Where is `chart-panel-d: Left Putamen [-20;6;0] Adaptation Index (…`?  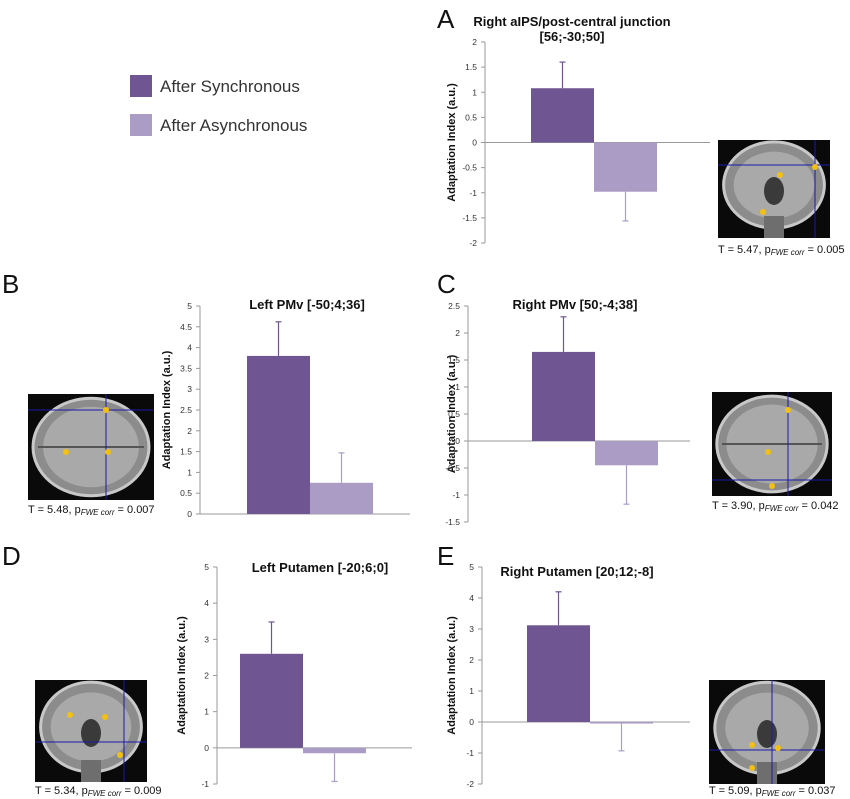 chart-panel-d: Left Putamen [-20;6;0] Adaptation Index (… is located at coordinates (294, 674).